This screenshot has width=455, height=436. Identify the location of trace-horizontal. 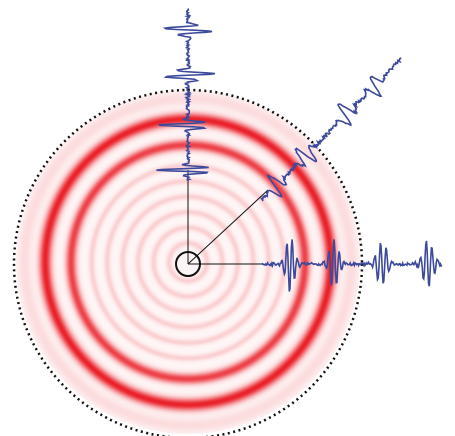
(352, 265).